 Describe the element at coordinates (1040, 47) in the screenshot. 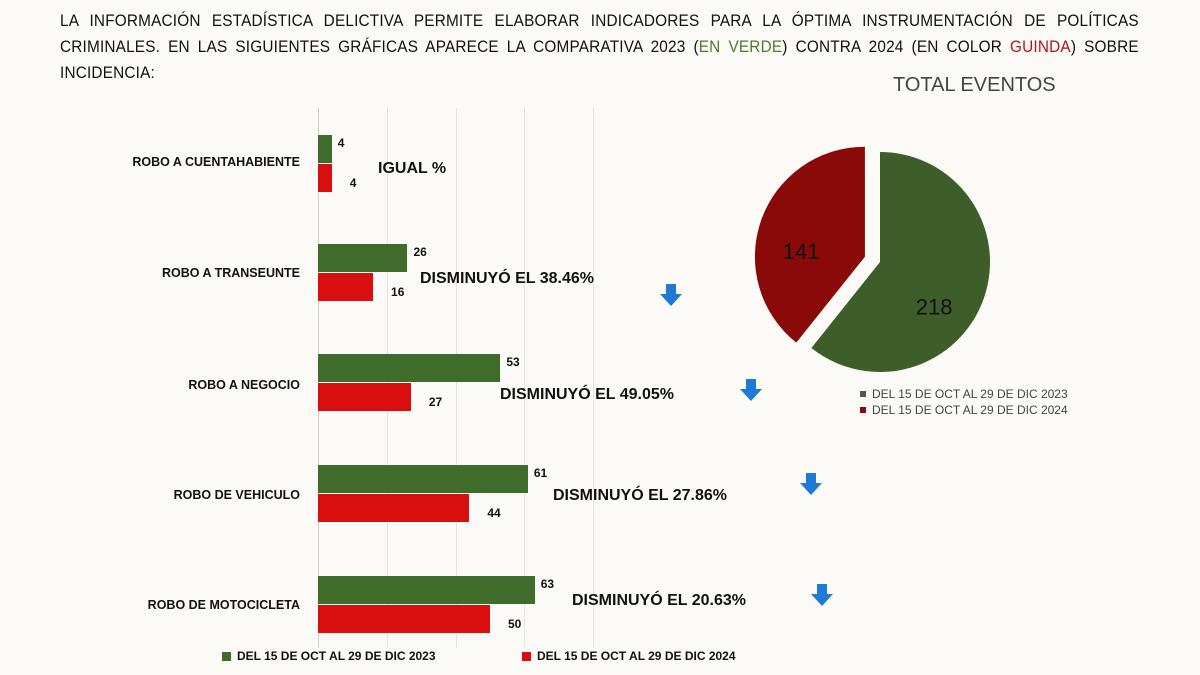

I see `intro-red-word: GUINDA` at that location.